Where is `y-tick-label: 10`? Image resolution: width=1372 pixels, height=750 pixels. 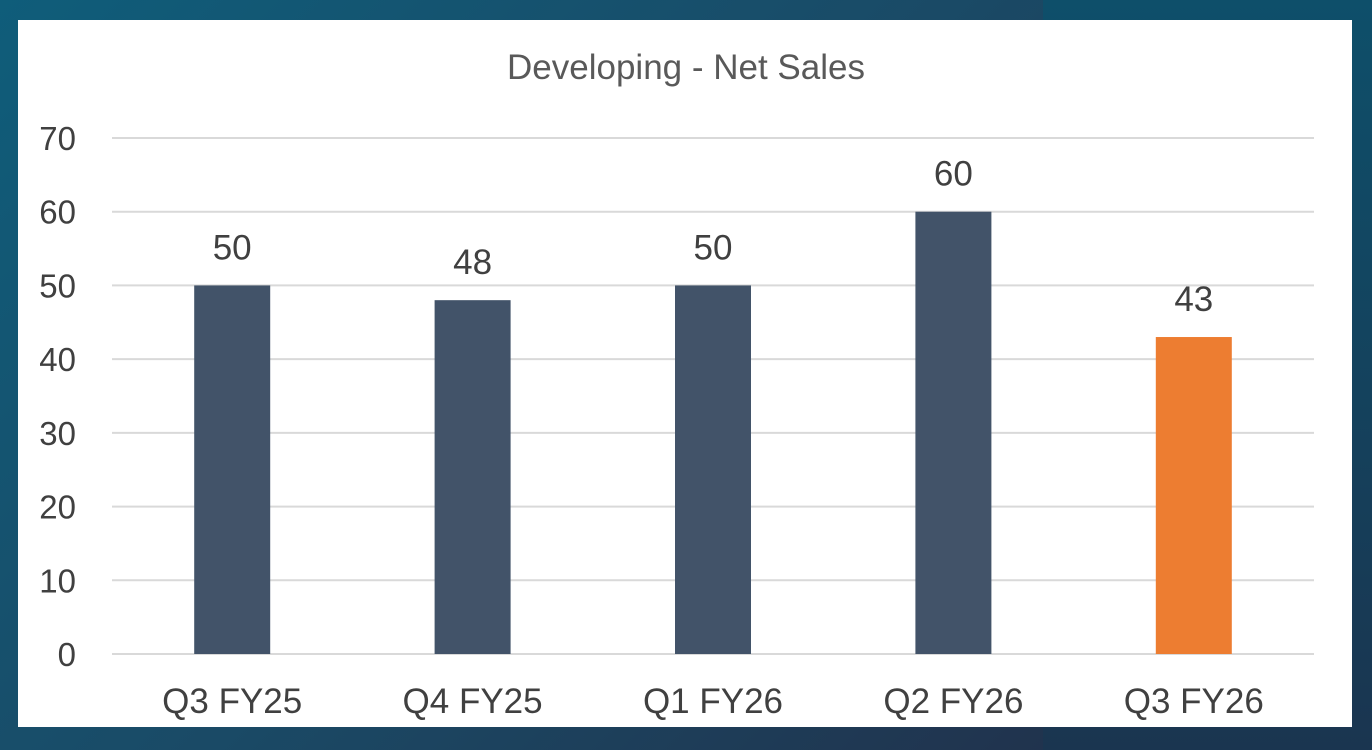 y-tick-label: 10 is located at coordinates (57, 580).